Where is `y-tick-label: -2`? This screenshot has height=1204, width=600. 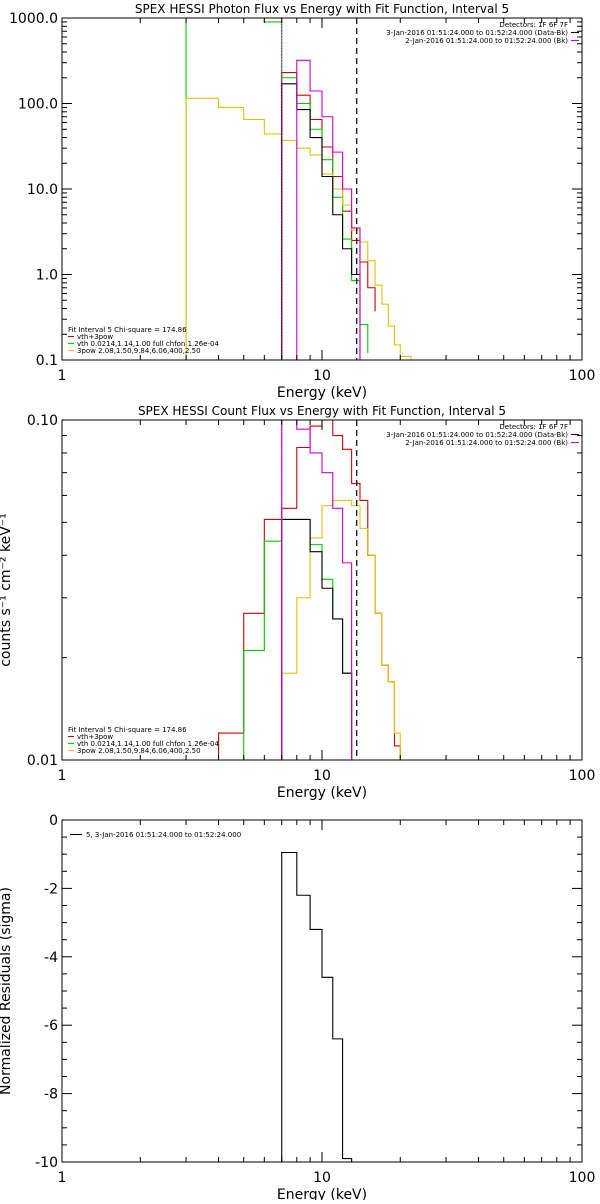
y-tick-label: -2 is located at coordinates (51, 889).